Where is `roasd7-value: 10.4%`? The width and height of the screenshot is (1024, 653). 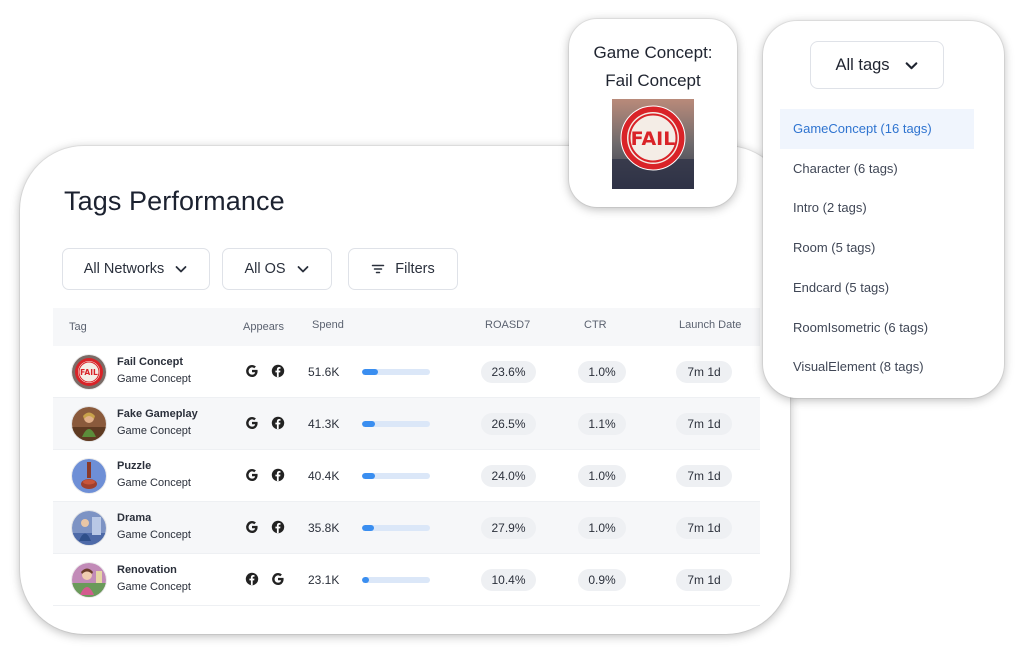 roasd7-value: 10.4% is located at coordinates (508, 580).